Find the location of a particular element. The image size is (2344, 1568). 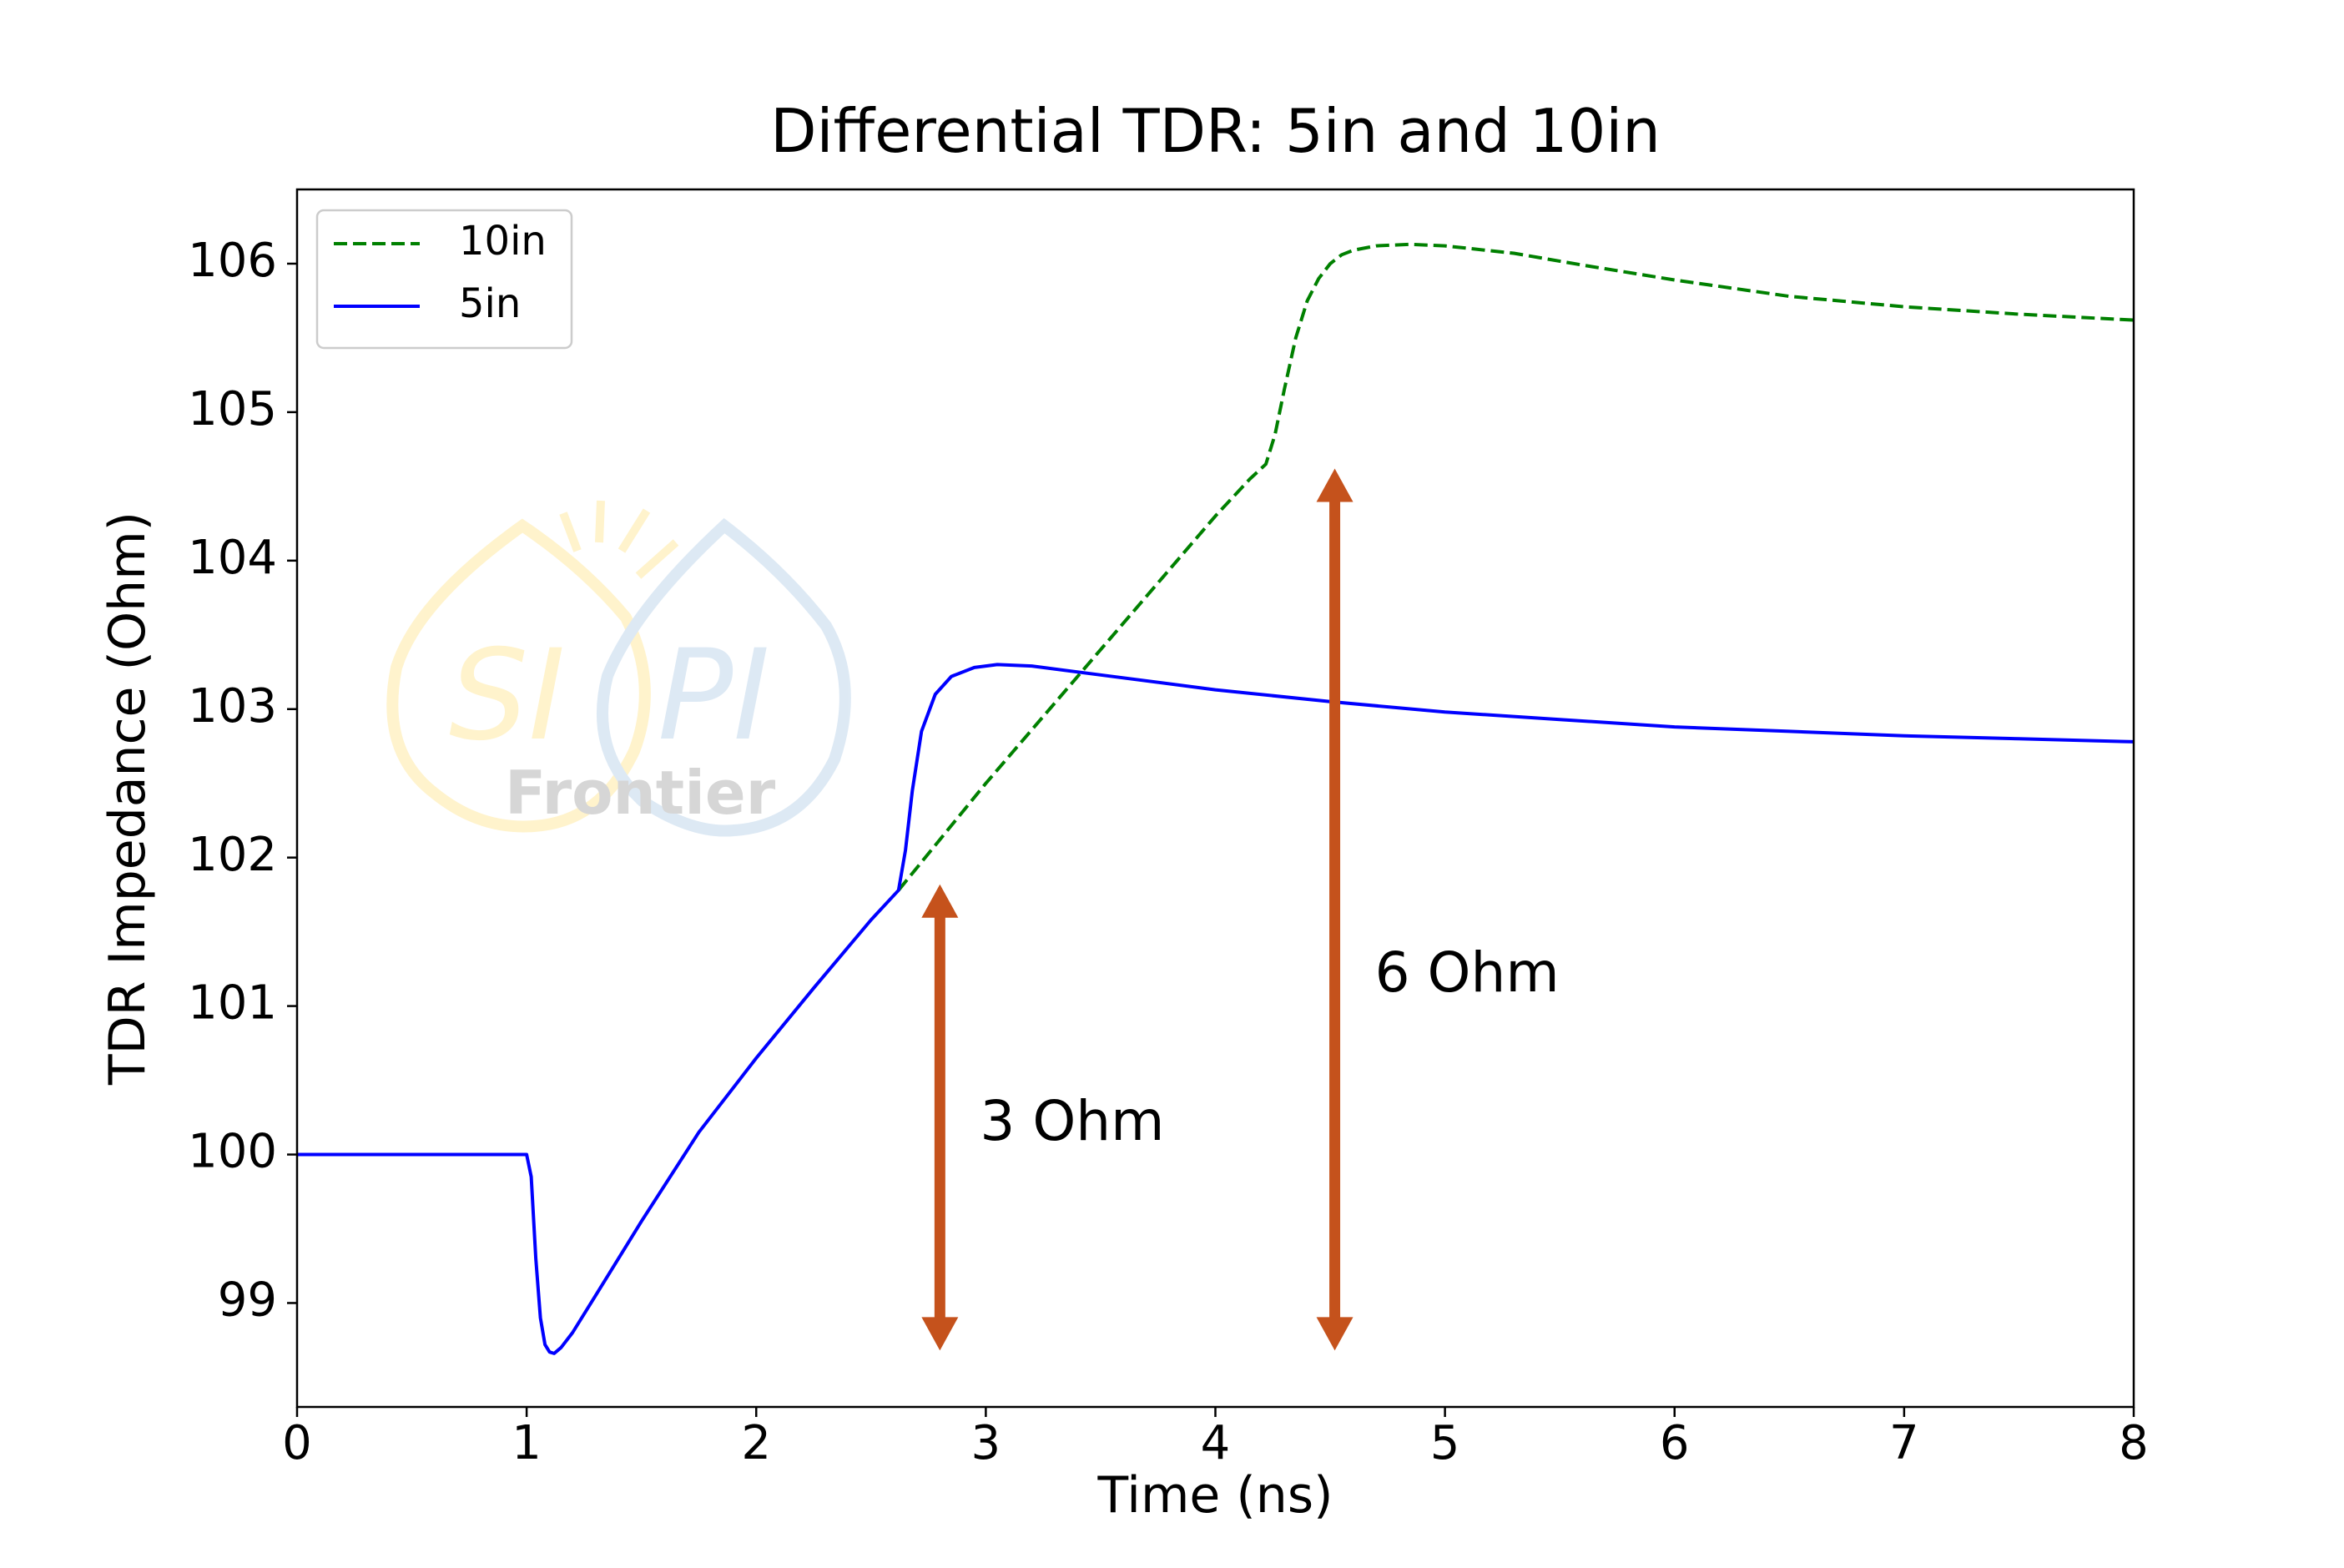

x-tick-label: 1 is located at coordinates (527, 1443).